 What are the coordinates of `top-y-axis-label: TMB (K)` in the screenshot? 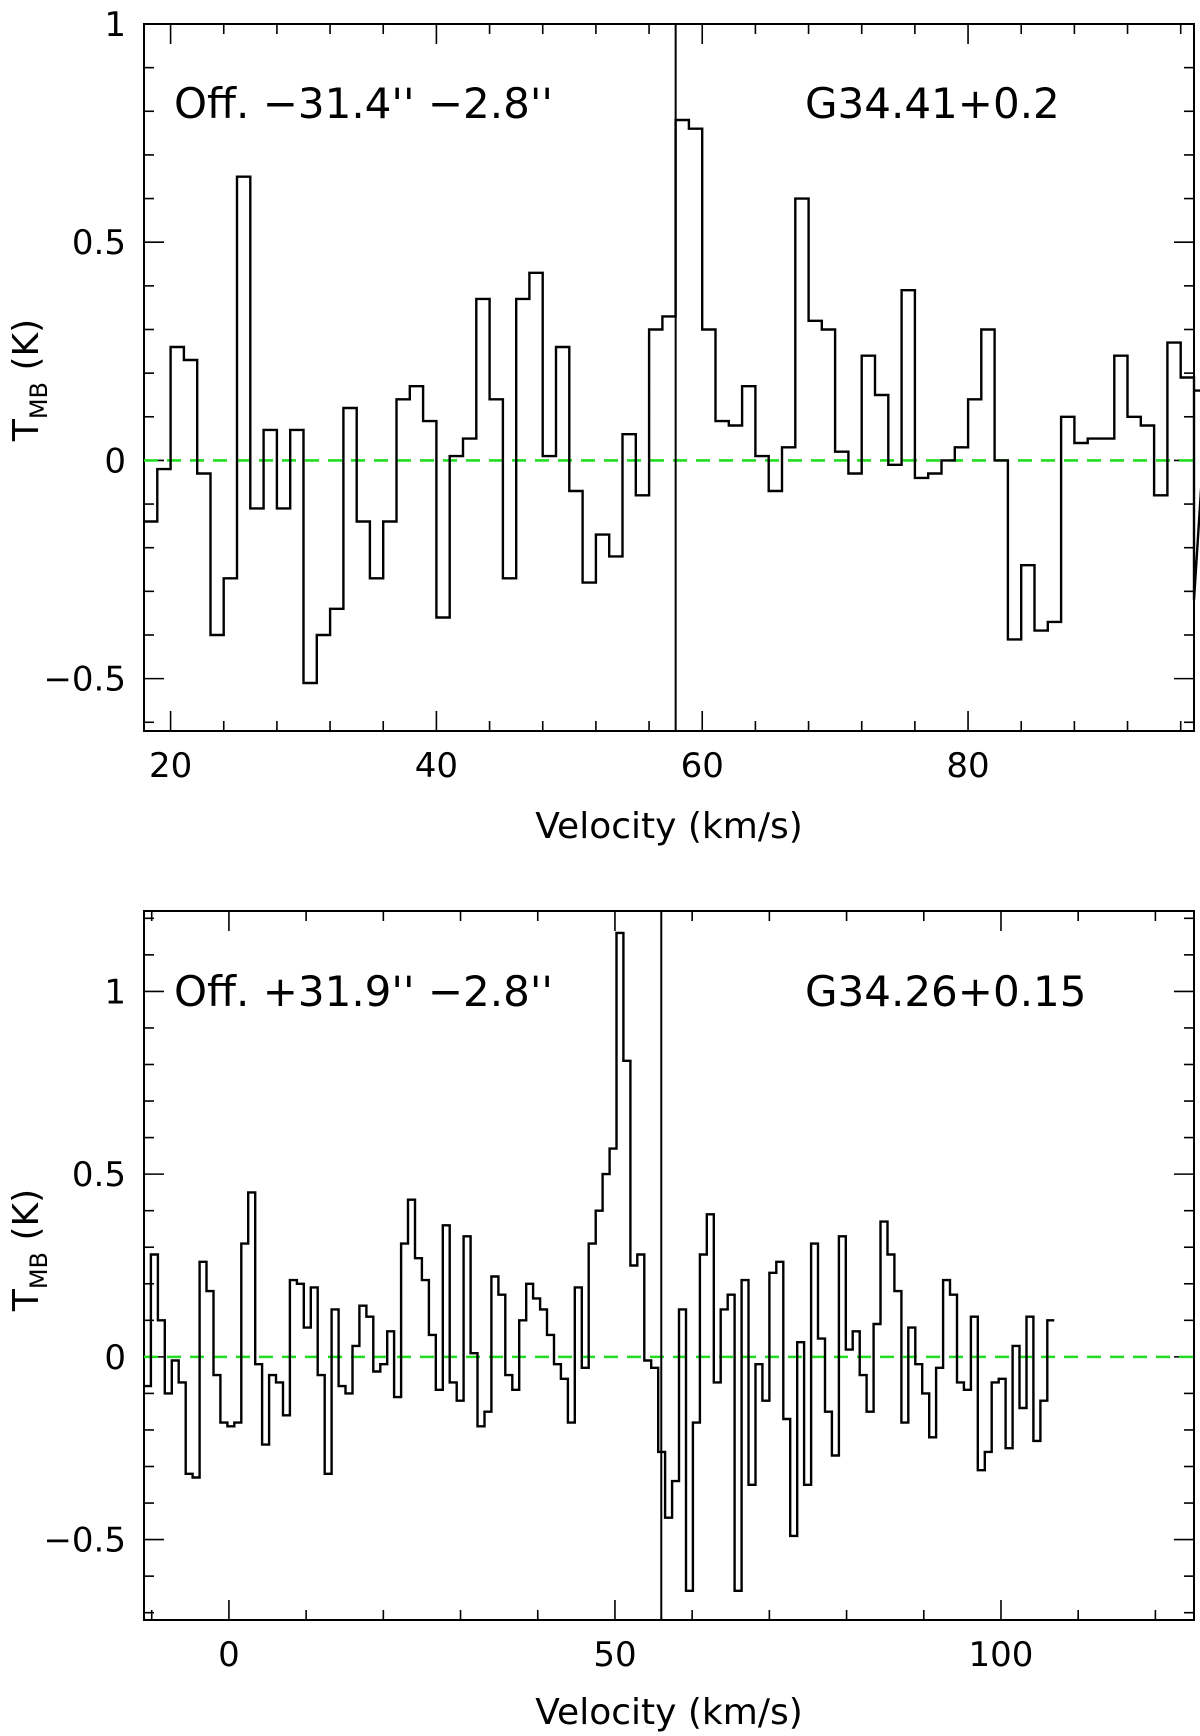 It's located at (29, 380).